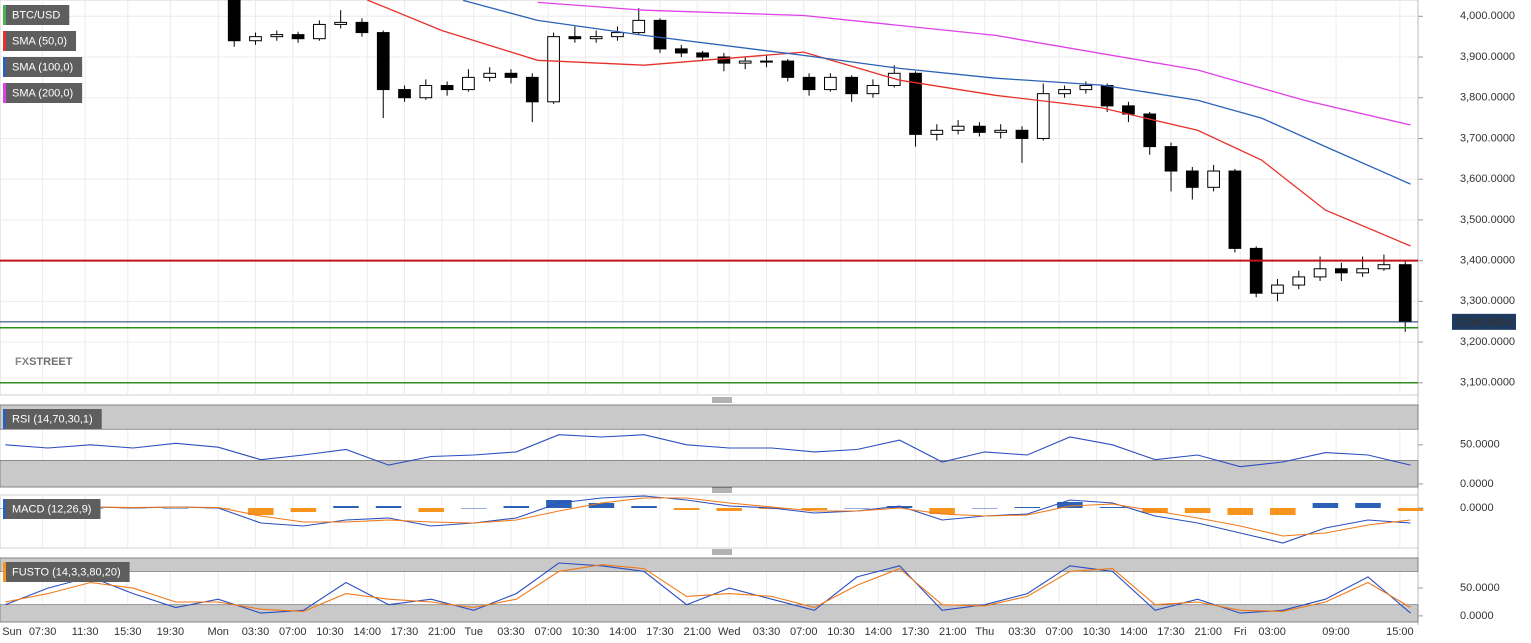 The image size is (1531, 643). What do you see at coordinates (42, 67) in the screenshot?
I see `legend-label: SMA (100,0)` at bounding box center [42, 67].